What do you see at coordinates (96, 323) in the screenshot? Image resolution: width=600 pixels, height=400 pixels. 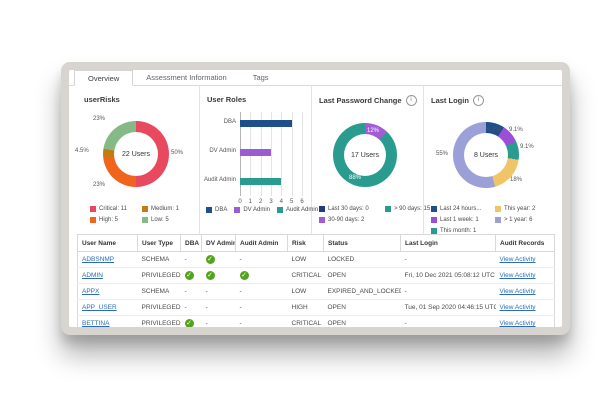 I see `user-link: BETTINA` at bounding box center [96, 323].